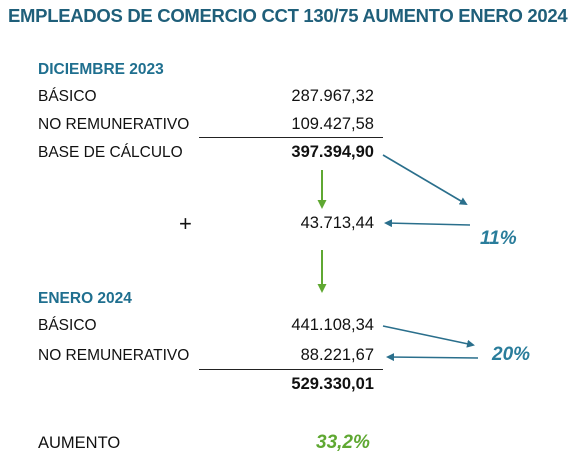  I want to click on increment-percent: 11%, so click(498, 238).